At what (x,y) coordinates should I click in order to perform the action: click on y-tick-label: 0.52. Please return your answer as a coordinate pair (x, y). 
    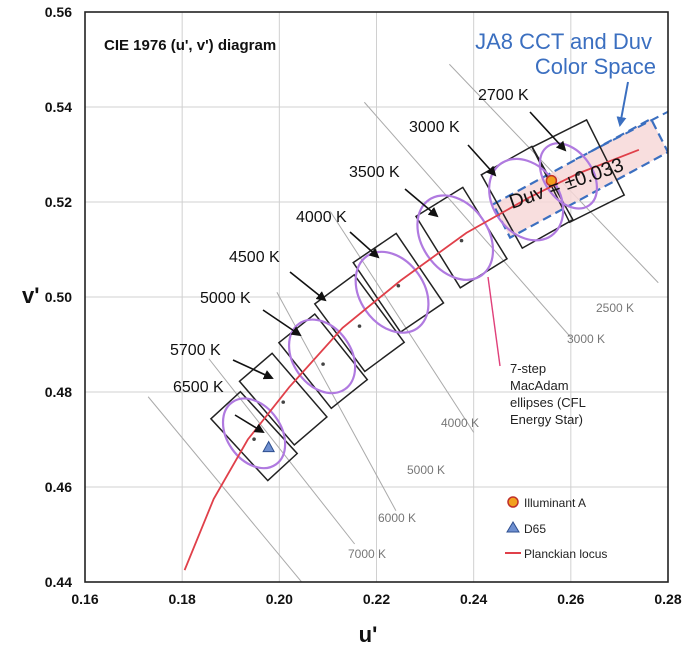
    Looking at the image, I should click on (58, 202).